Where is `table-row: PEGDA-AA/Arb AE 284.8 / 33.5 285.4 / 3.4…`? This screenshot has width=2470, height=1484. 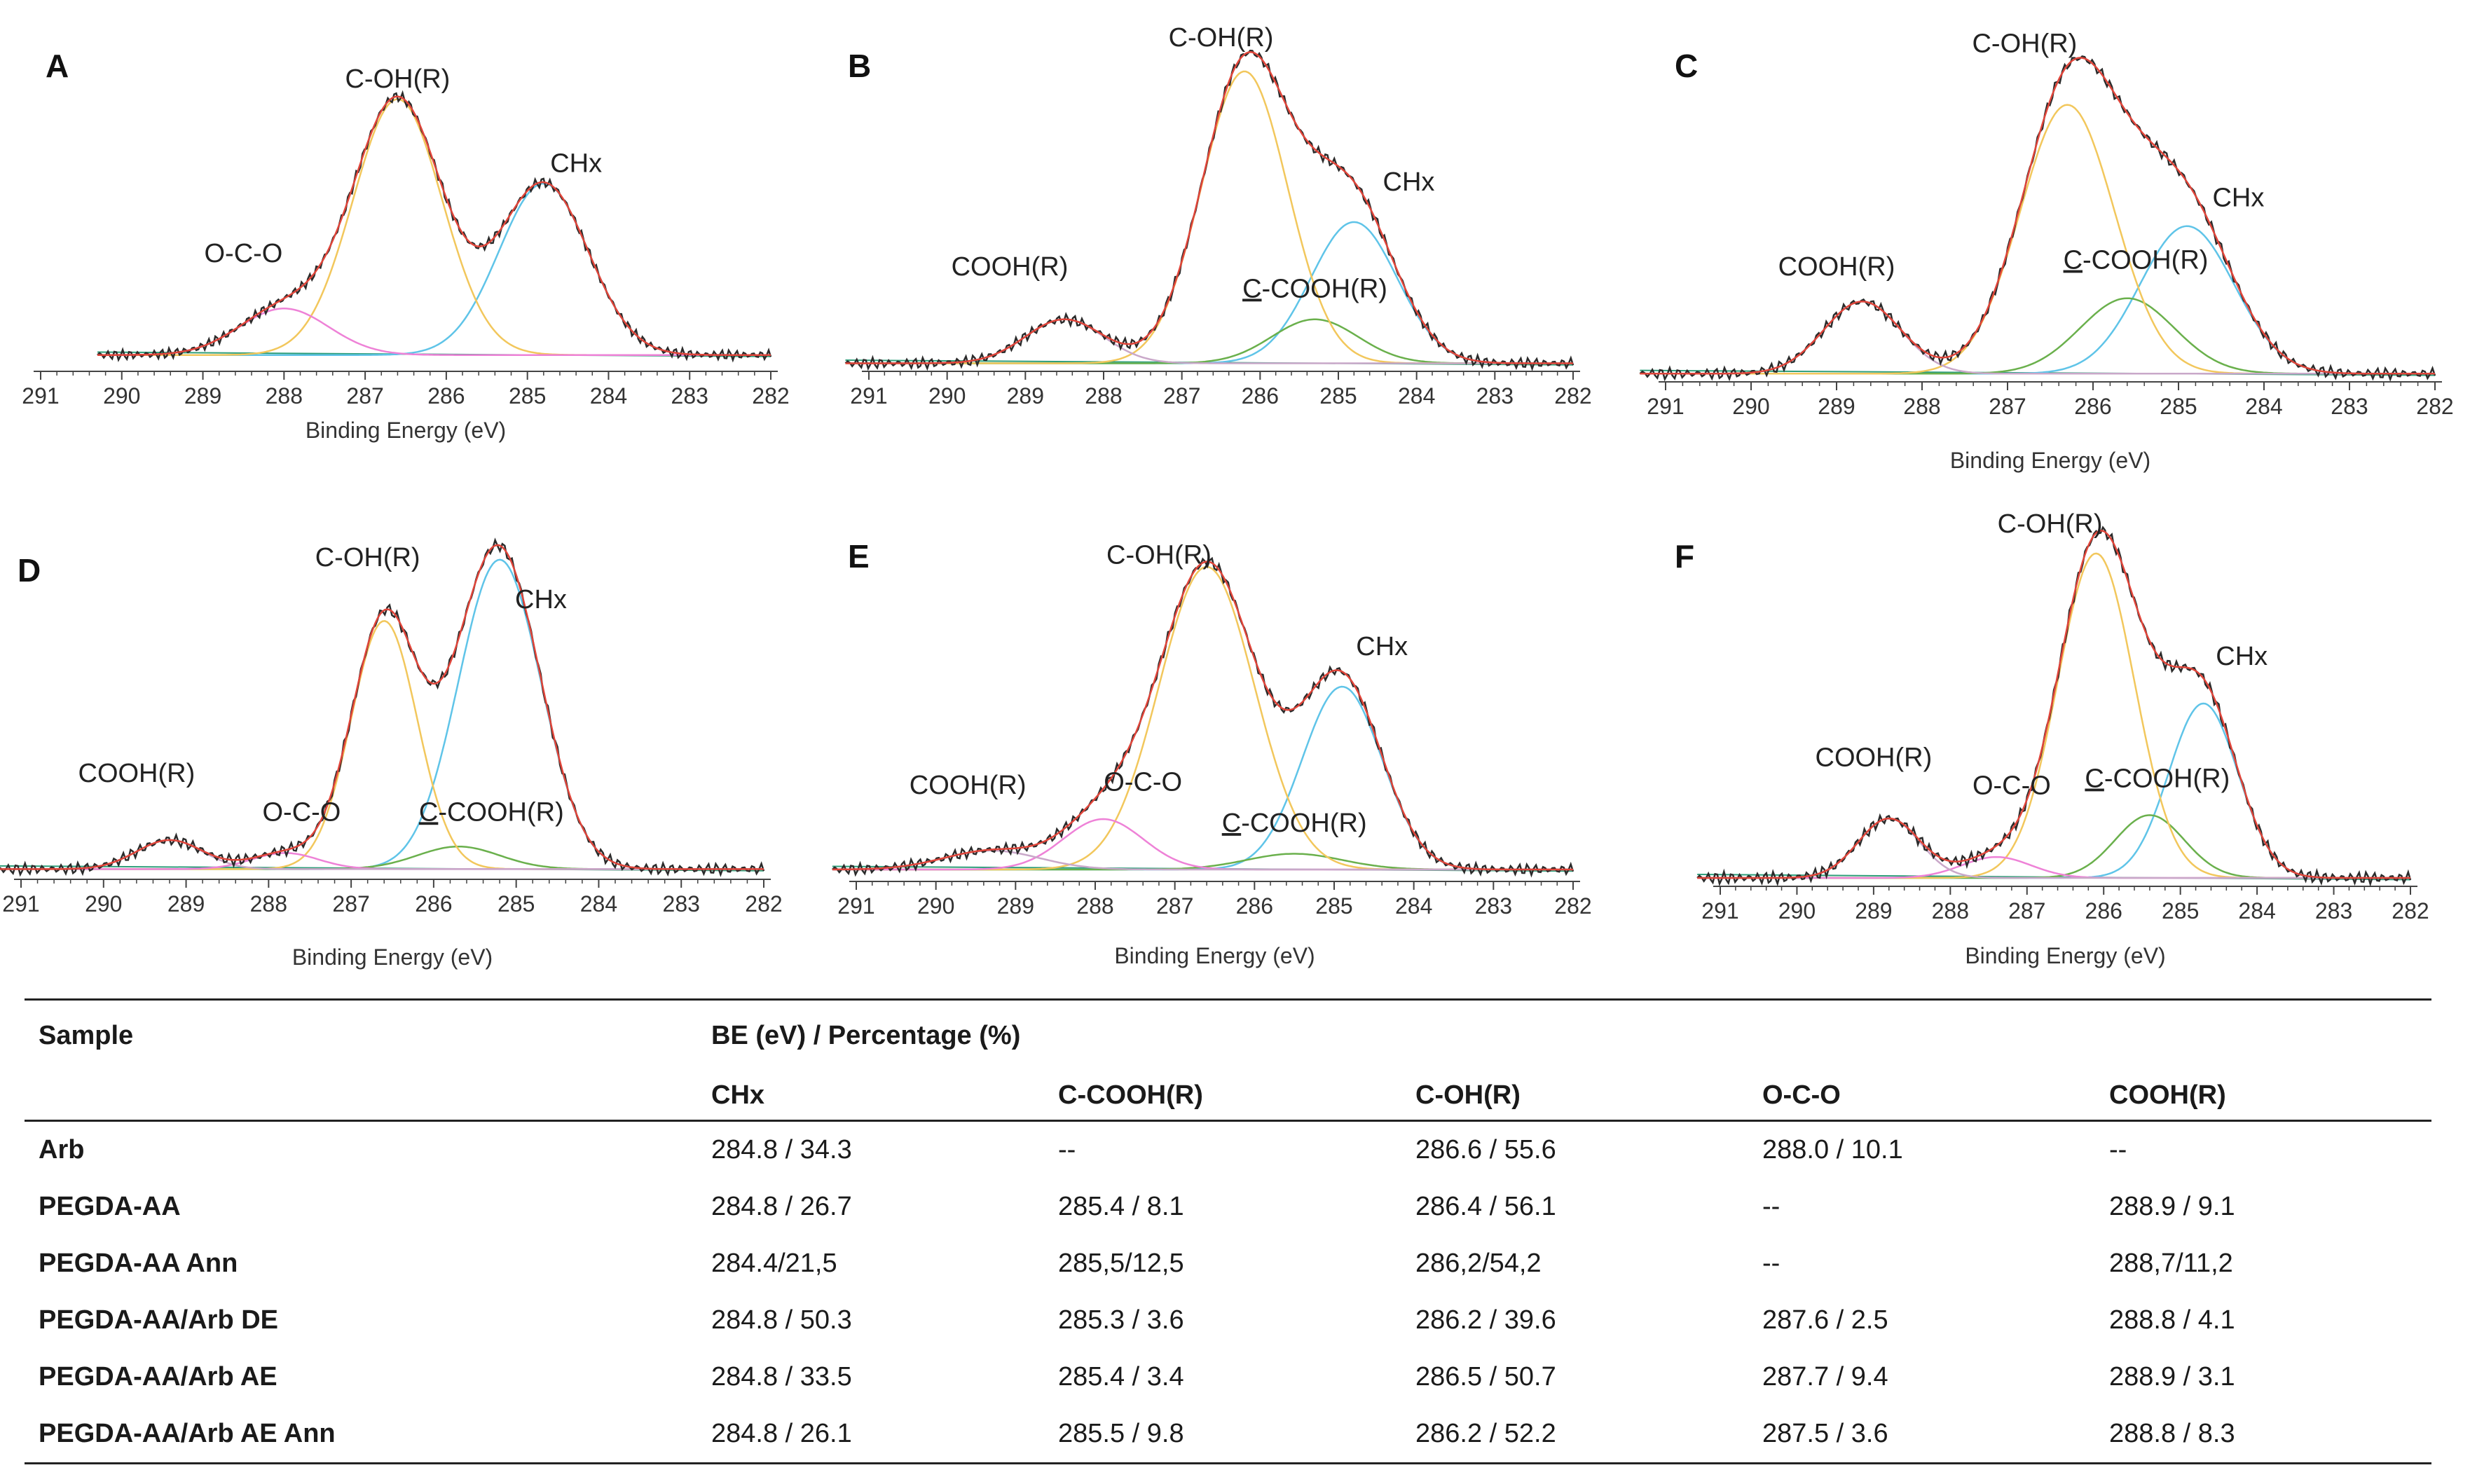 table-row: PEGDA-AA/Arb AE 284.8 / 33.5 285.4 / 3.4… is located at coordinates (1228, 1377).